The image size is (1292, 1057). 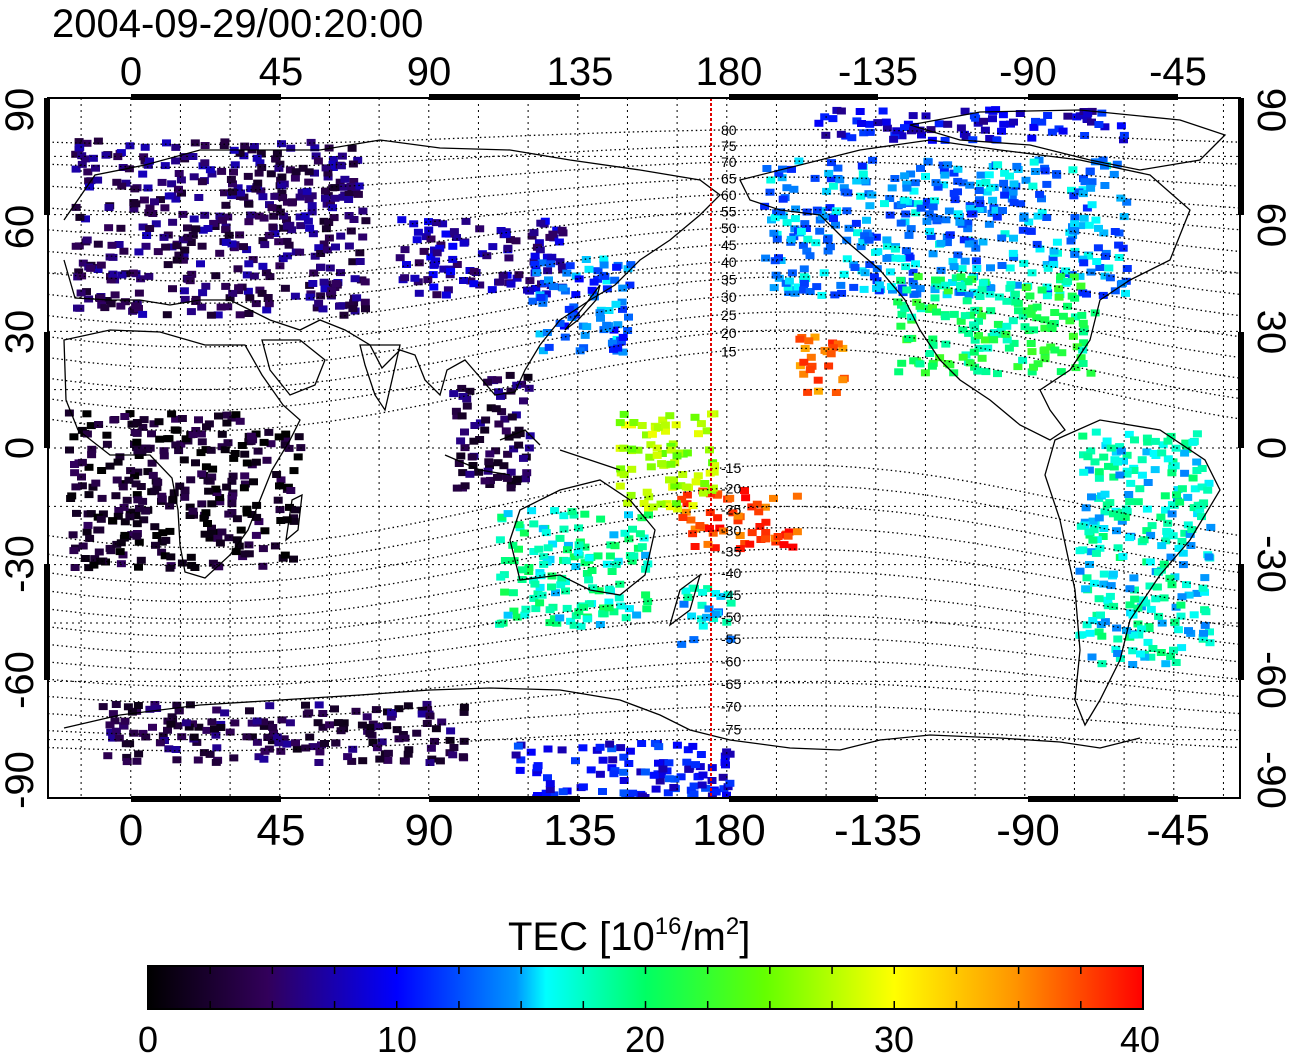 I want to click on maglat-label: -65, so click(x=731, y=684).